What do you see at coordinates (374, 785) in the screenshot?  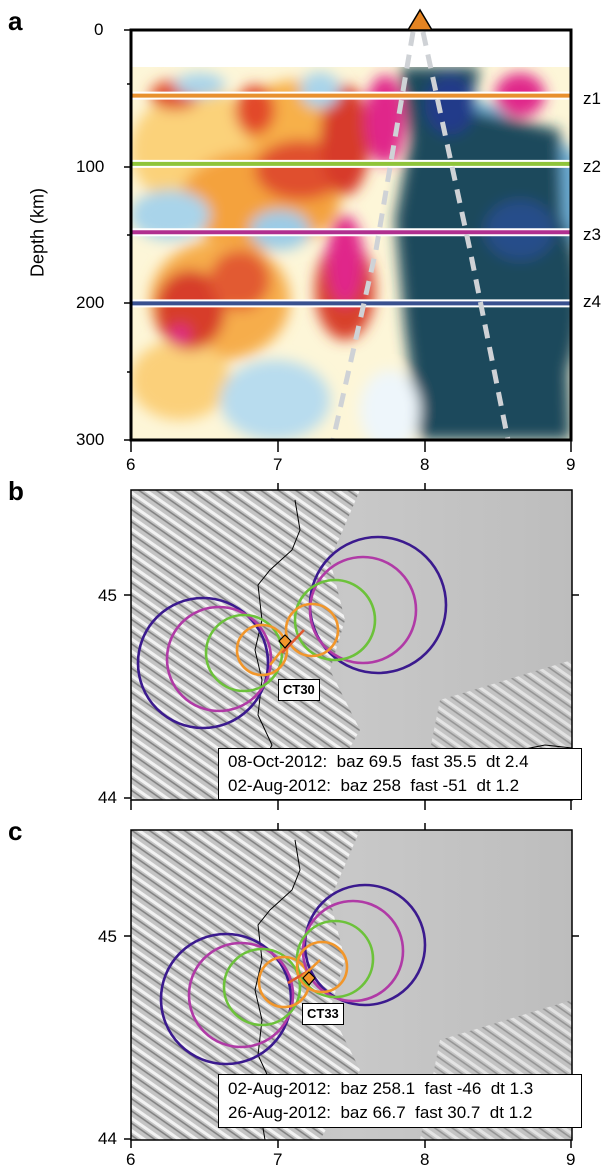 I see `event-line: 02-Aug-2012: baz 258 fast -51 dt 1.2` at bounding box center [374, 785].